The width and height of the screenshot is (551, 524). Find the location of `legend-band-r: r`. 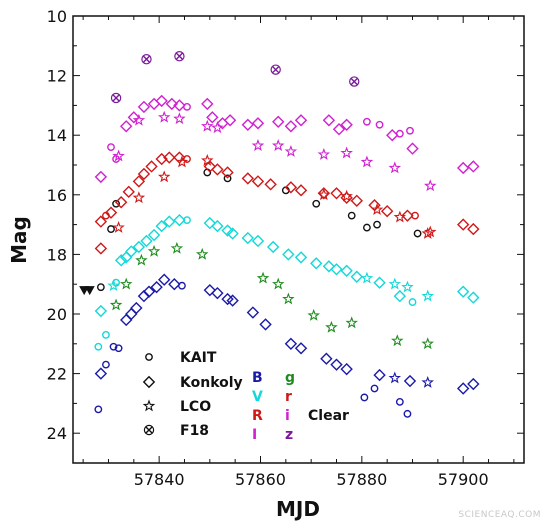

legend-band-r: r is located at coordinates (288, 397).